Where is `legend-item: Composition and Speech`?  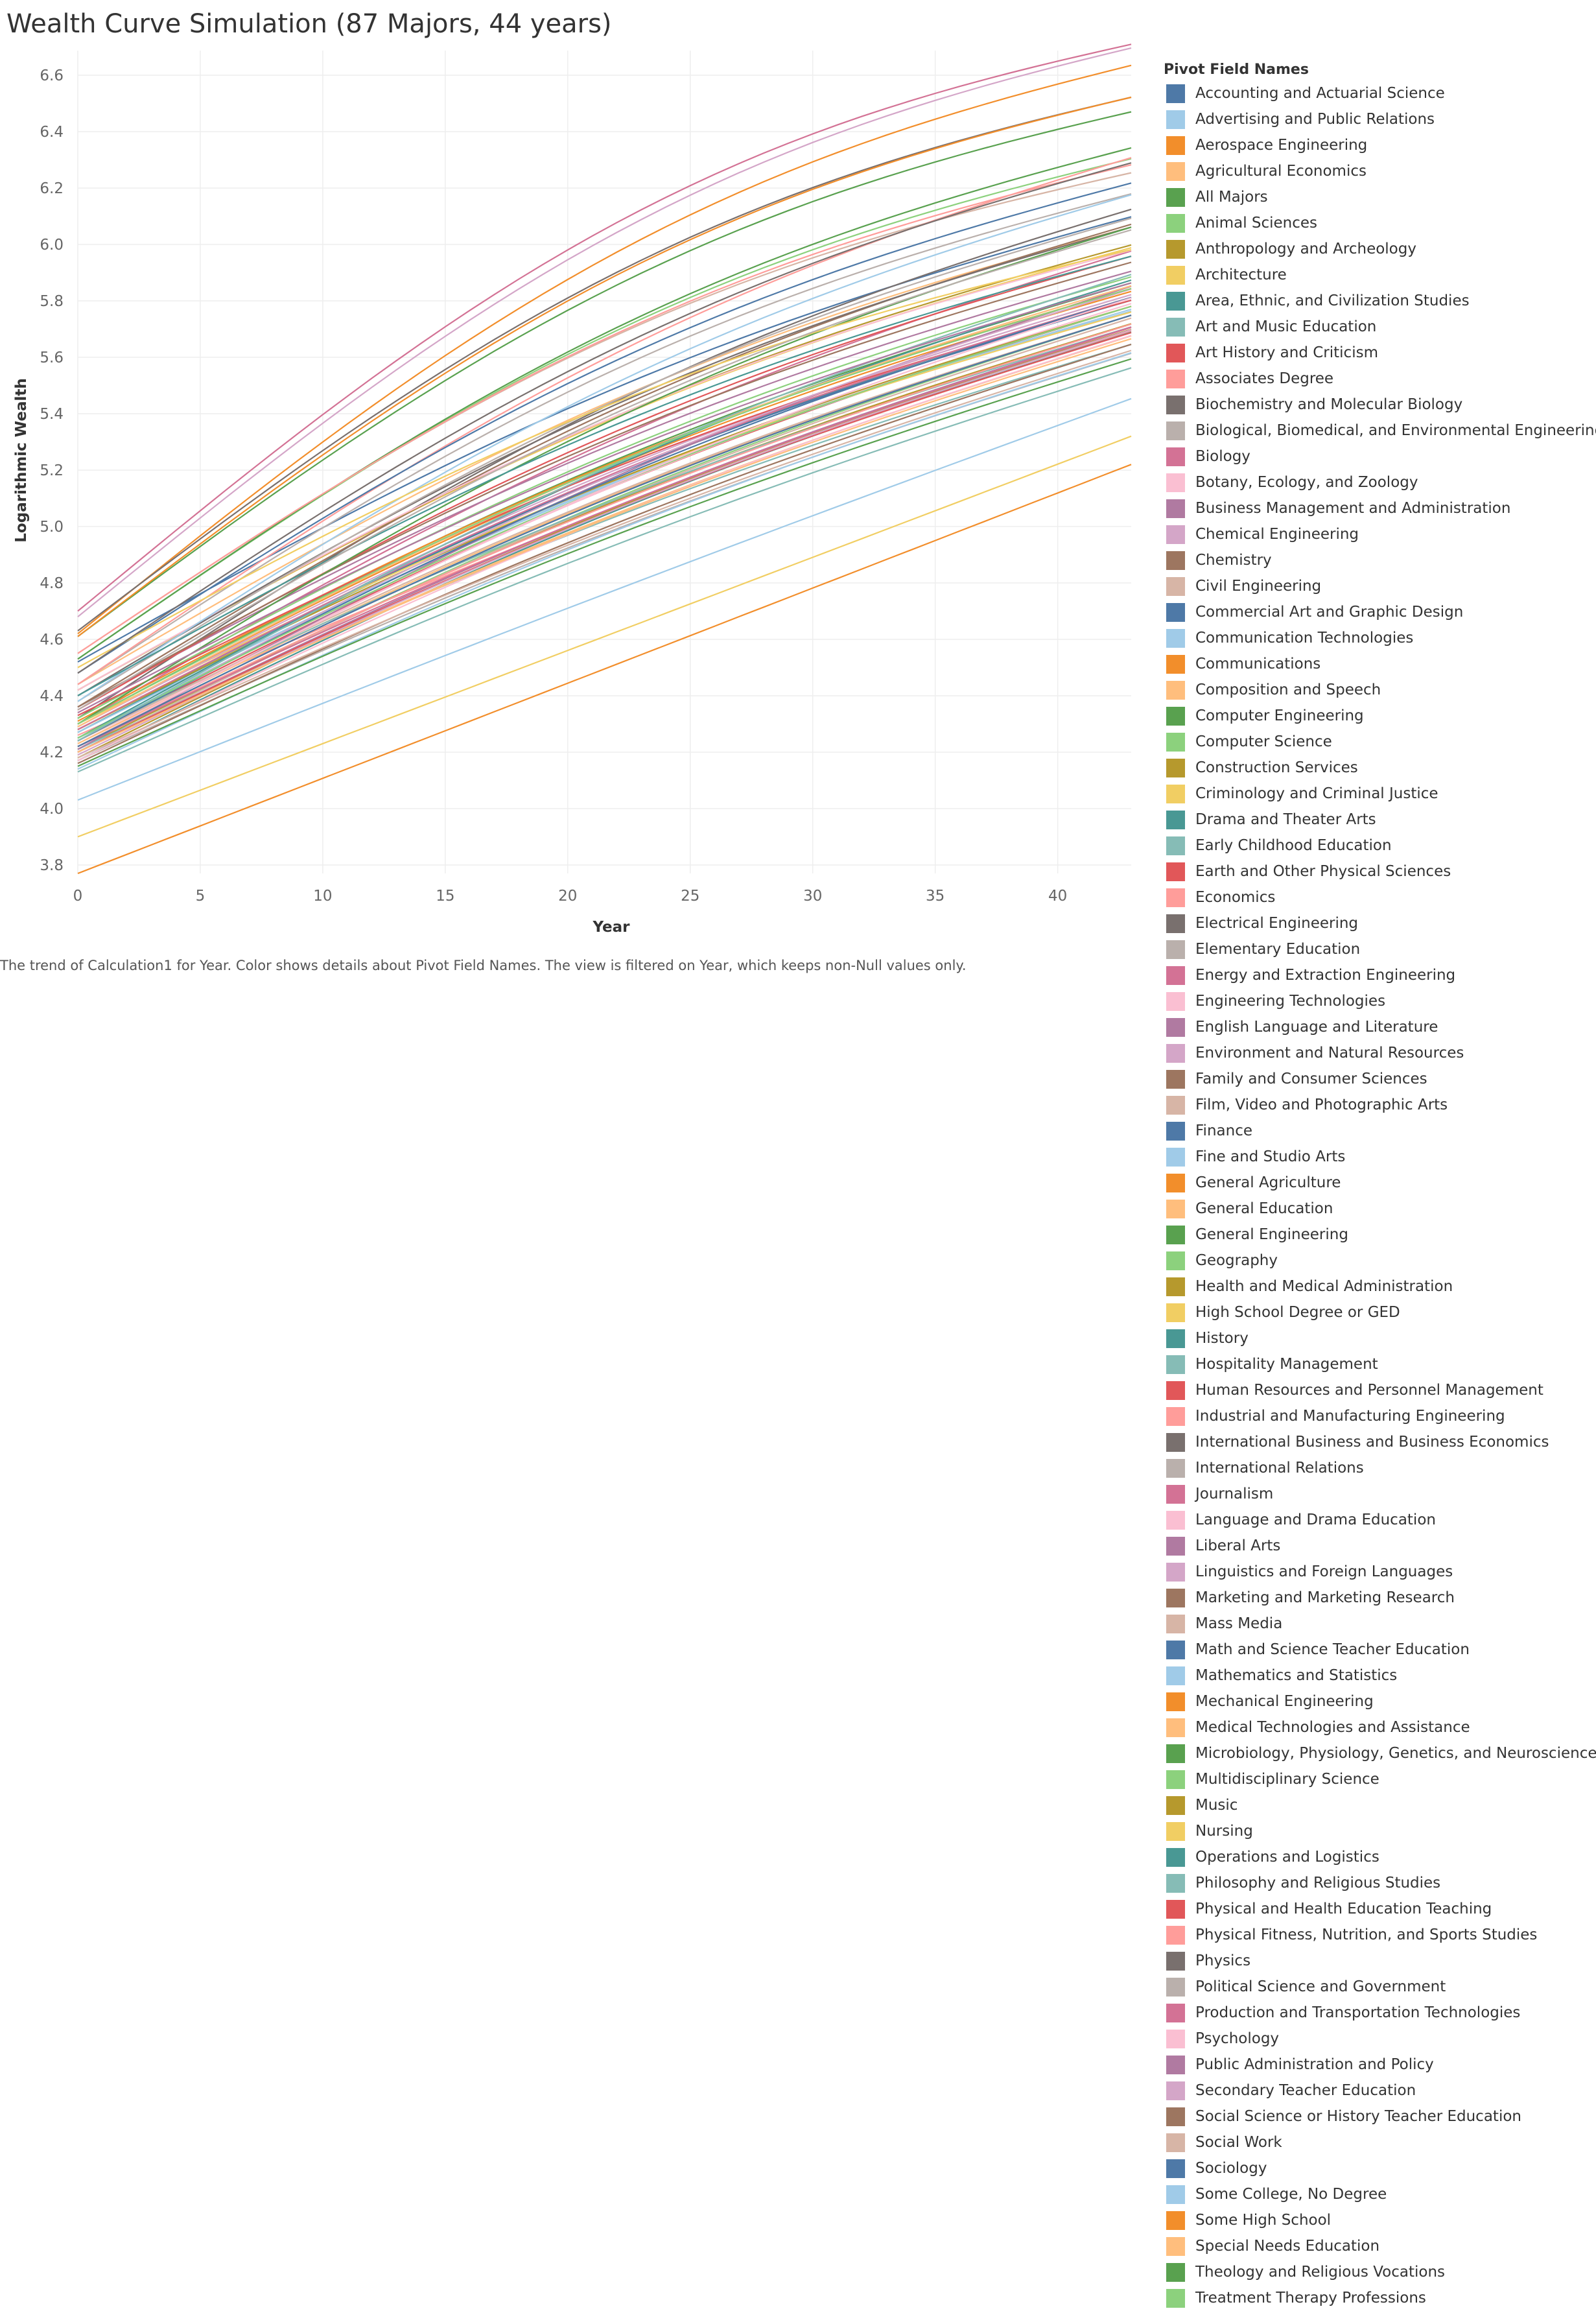
legend-item: Composition and Speech is located at coordinates (1380, 690).